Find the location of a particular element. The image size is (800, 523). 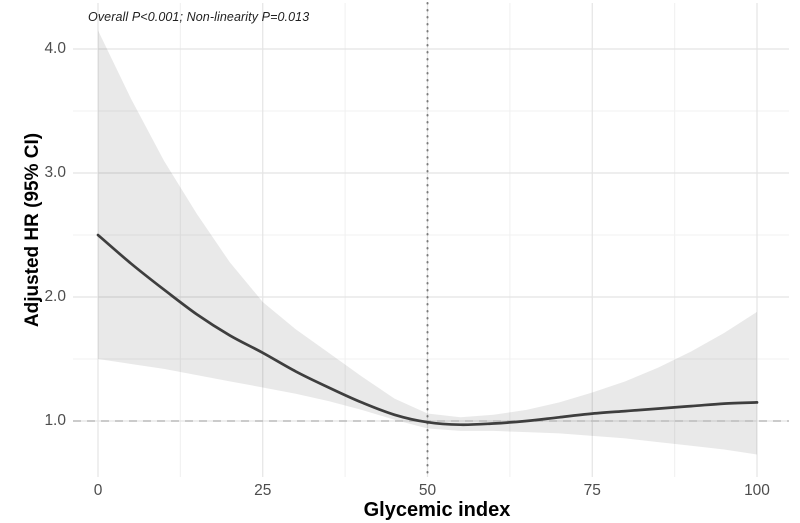

y-tick-label: 1.0 is located at coordinates (55, 420).